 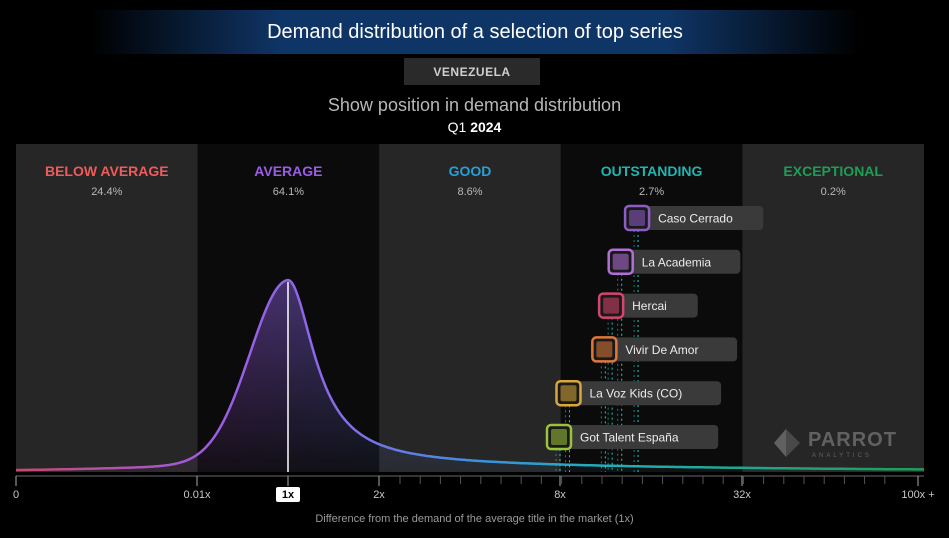 I want to click on title-marker: La Academia, so click(x=674, y=262).